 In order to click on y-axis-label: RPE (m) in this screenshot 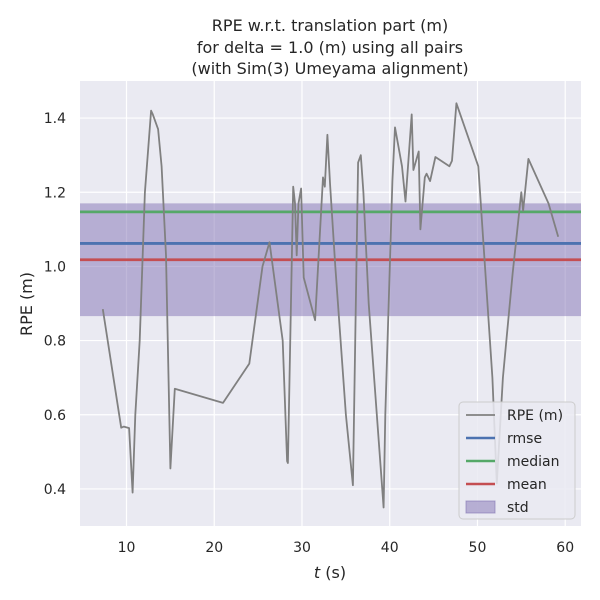, I will do `click(26, 304)`.